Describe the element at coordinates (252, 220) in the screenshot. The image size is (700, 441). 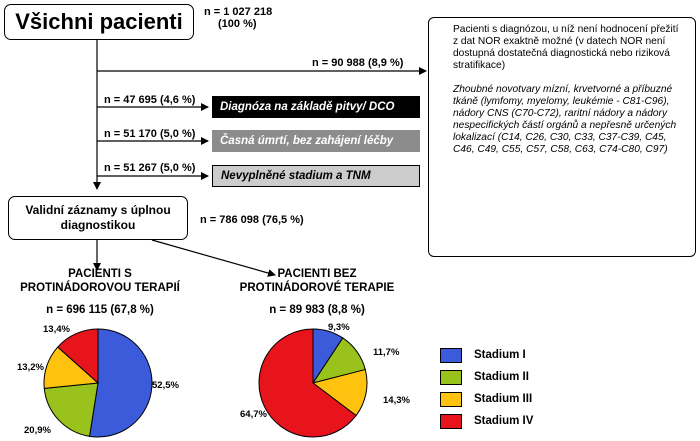
I see `valid-records-count: n = 786 098 (76,5 %)` at that location.